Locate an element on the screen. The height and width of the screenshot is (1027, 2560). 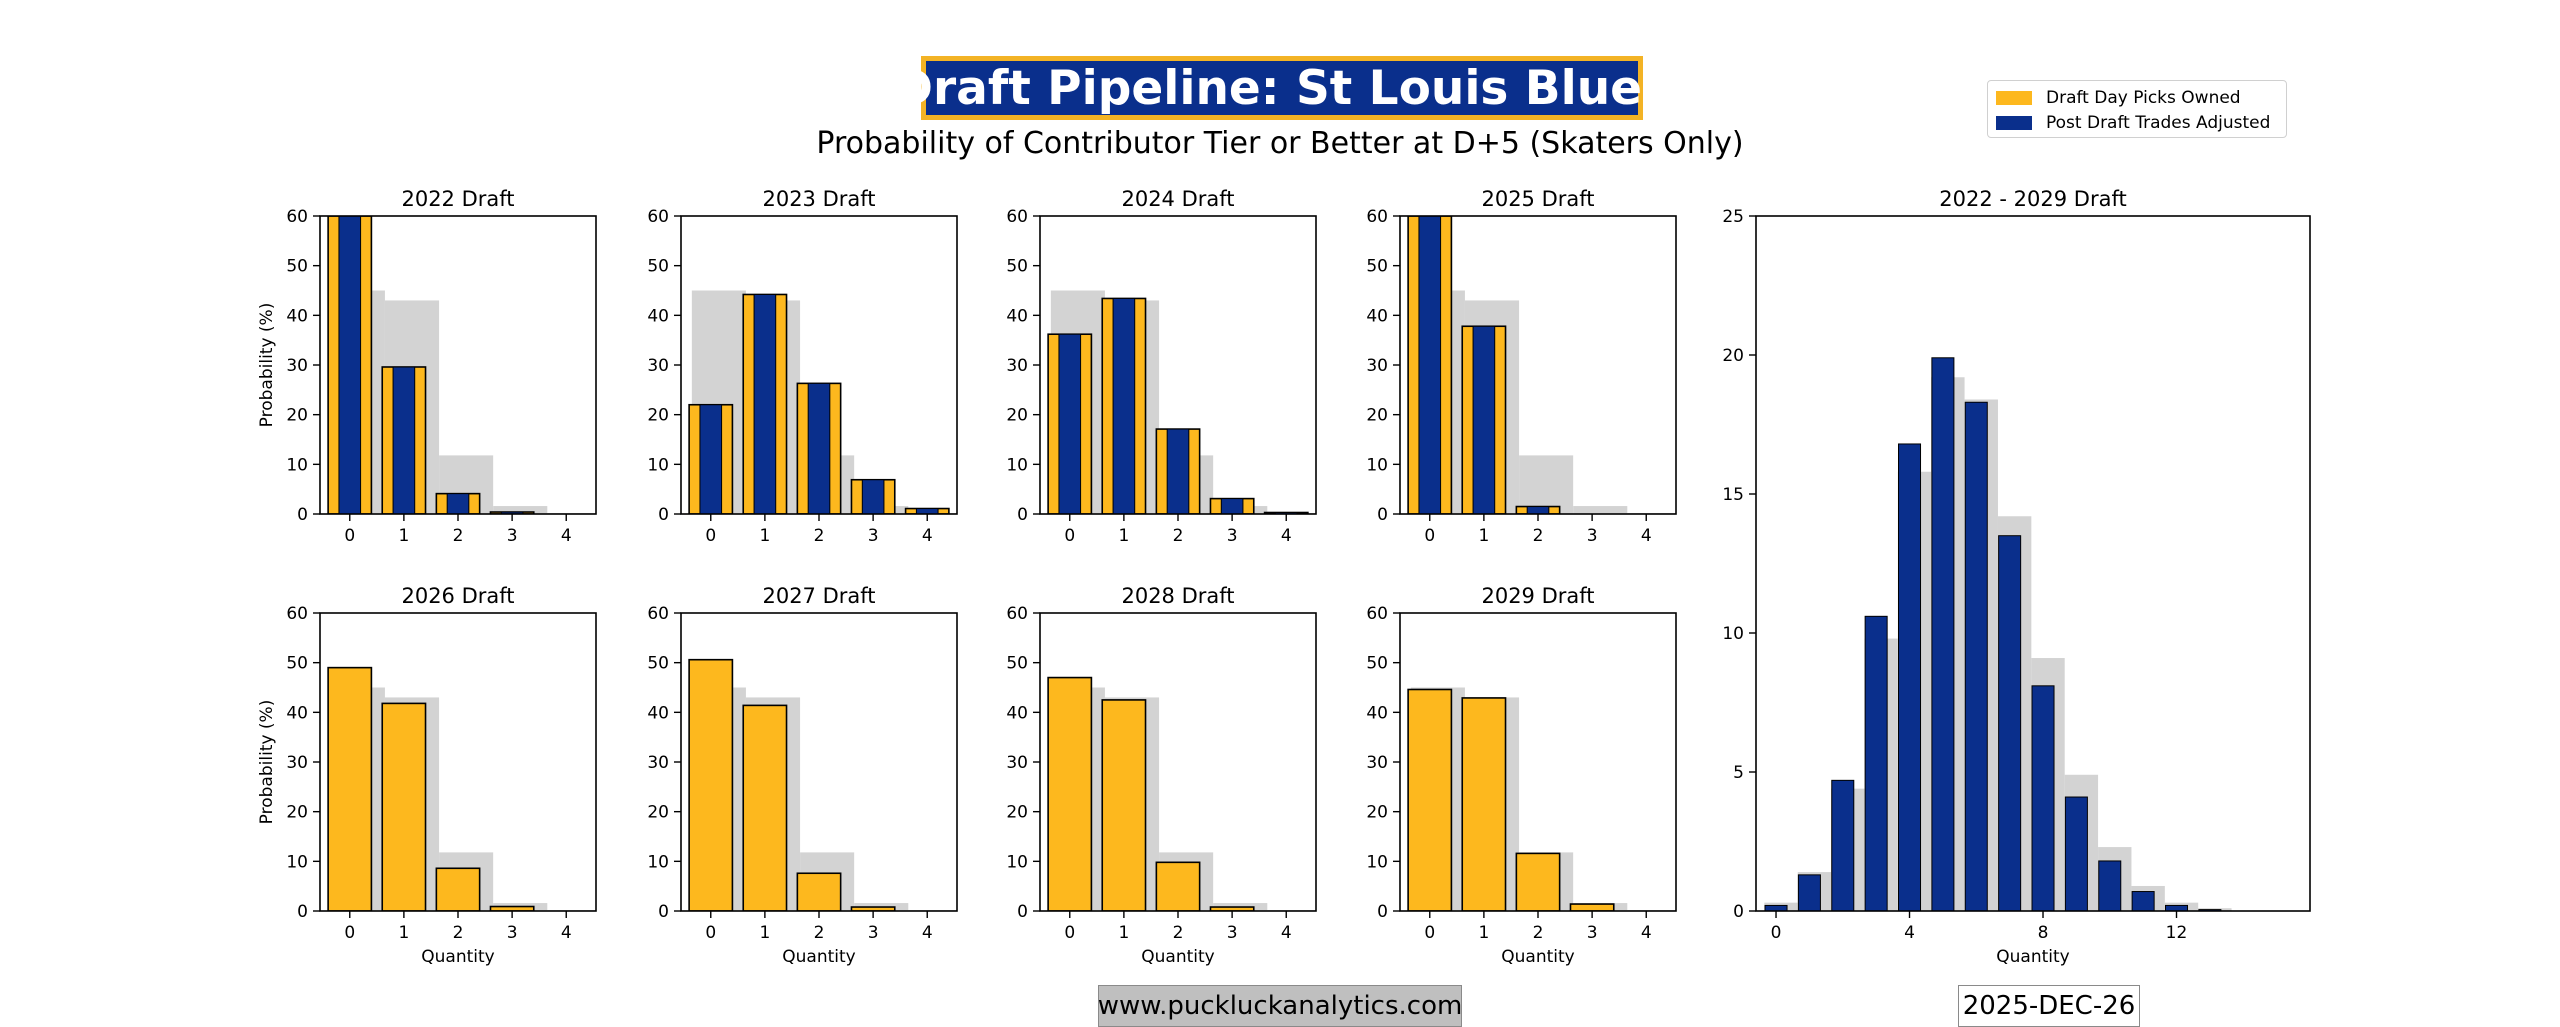
subplot-2023-draft: 0 10 20 30 40 50 60 0 1 2 3 4 2023 Draft is located at coordinates (802, 366).